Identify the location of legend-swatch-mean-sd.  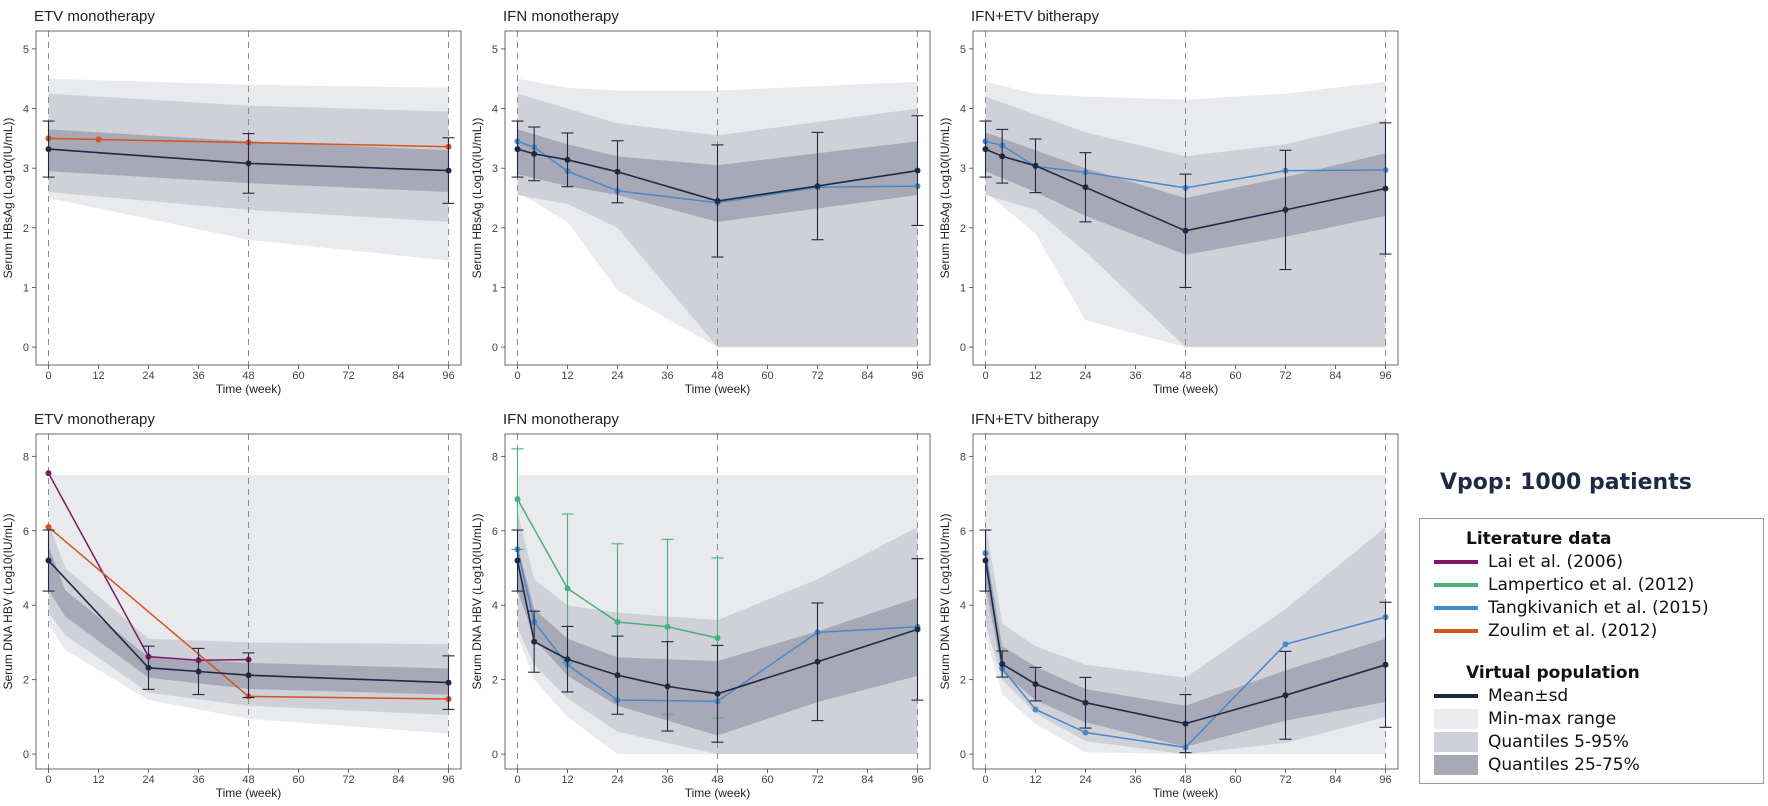
(1456, 696).